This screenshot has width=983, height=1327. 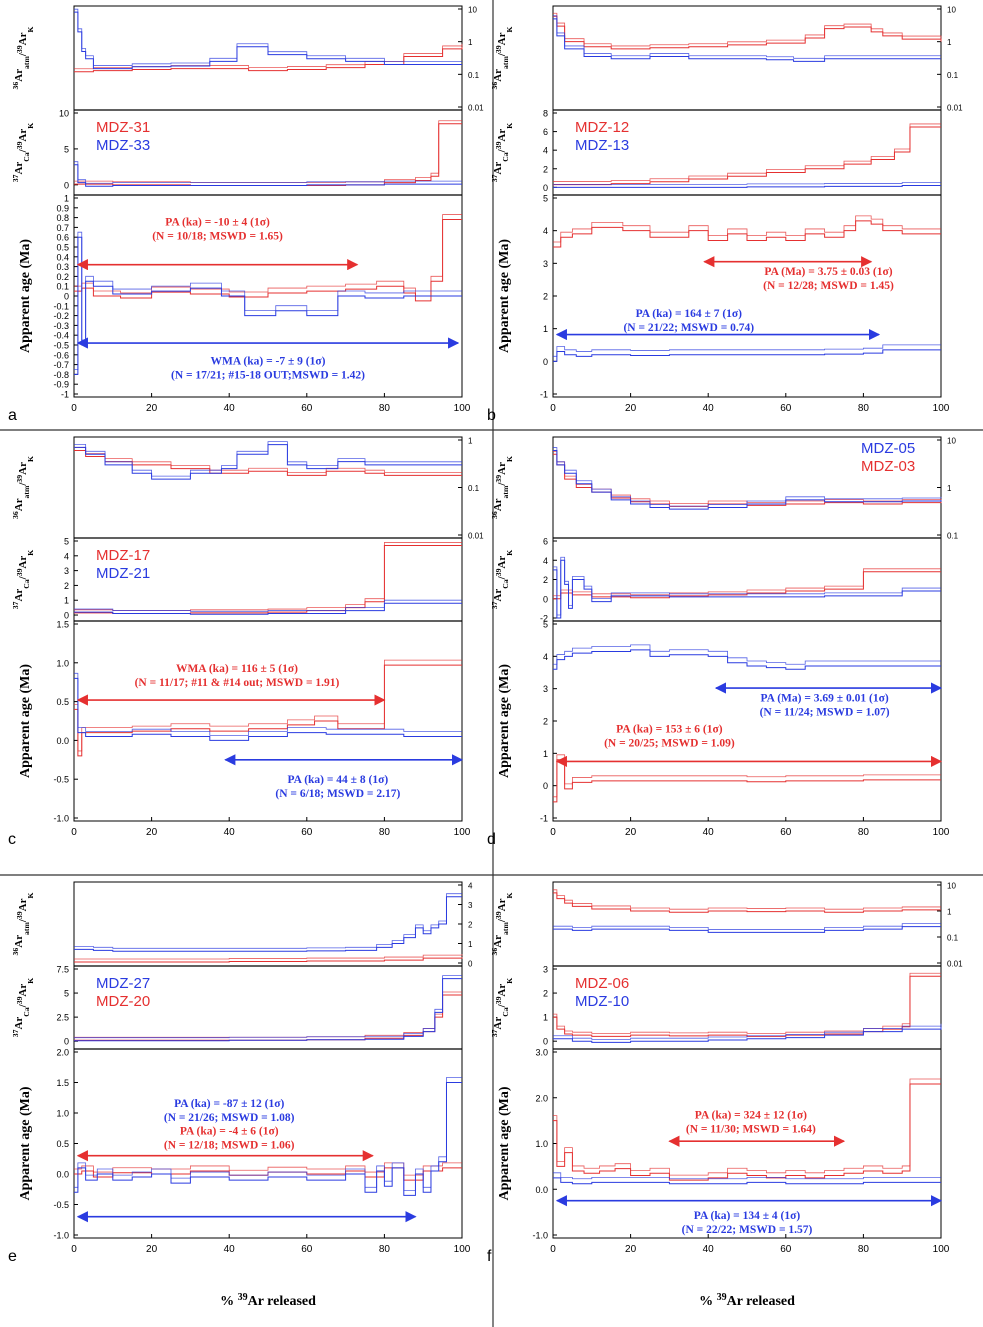 What do you see at coordinates (337, 794) in the screenshot?
I see `annotation-line2: (N = 6/18; MSWD = 2.17)` at bounding box center [337, 794].